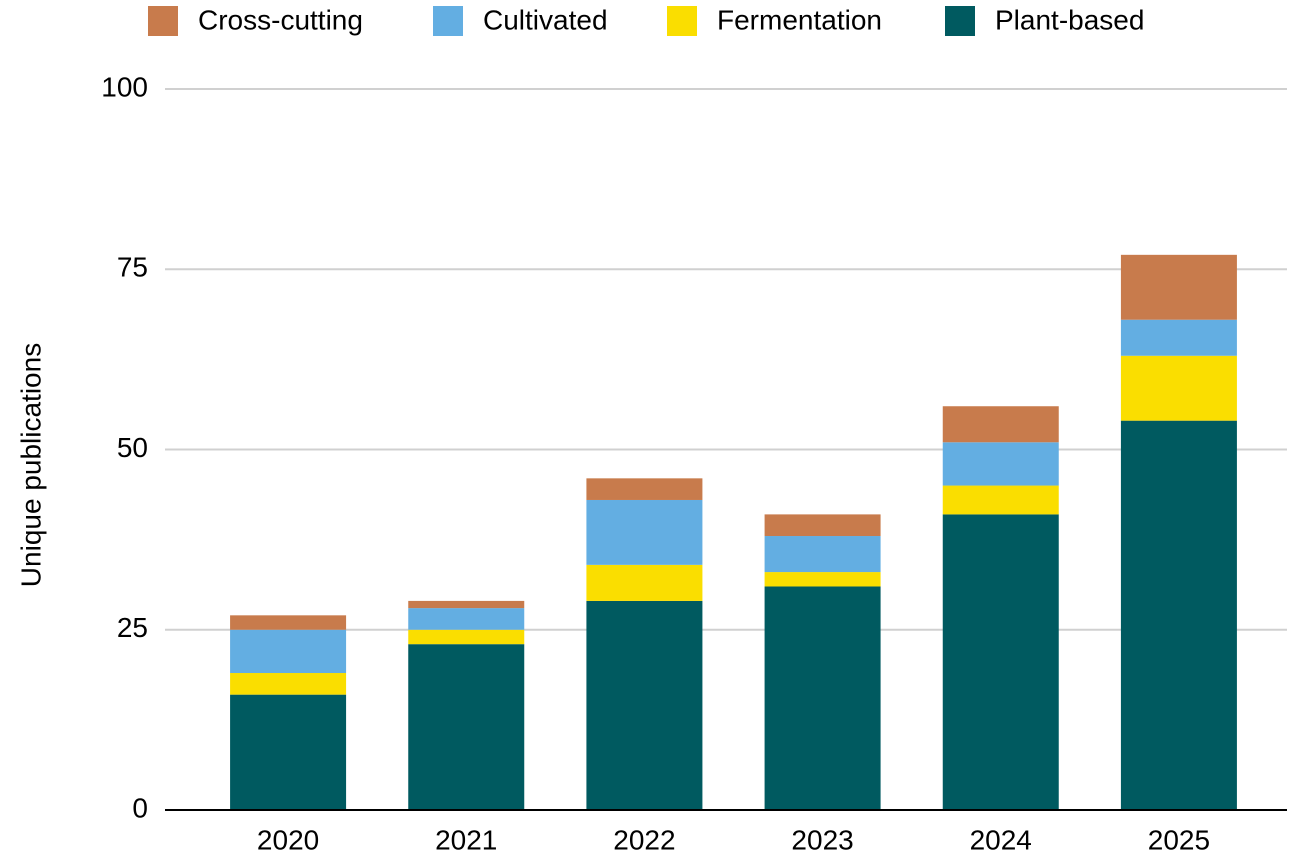 The image size is (1309, 860). I want to click on legend-label: Fermentation, so click(799, 19).